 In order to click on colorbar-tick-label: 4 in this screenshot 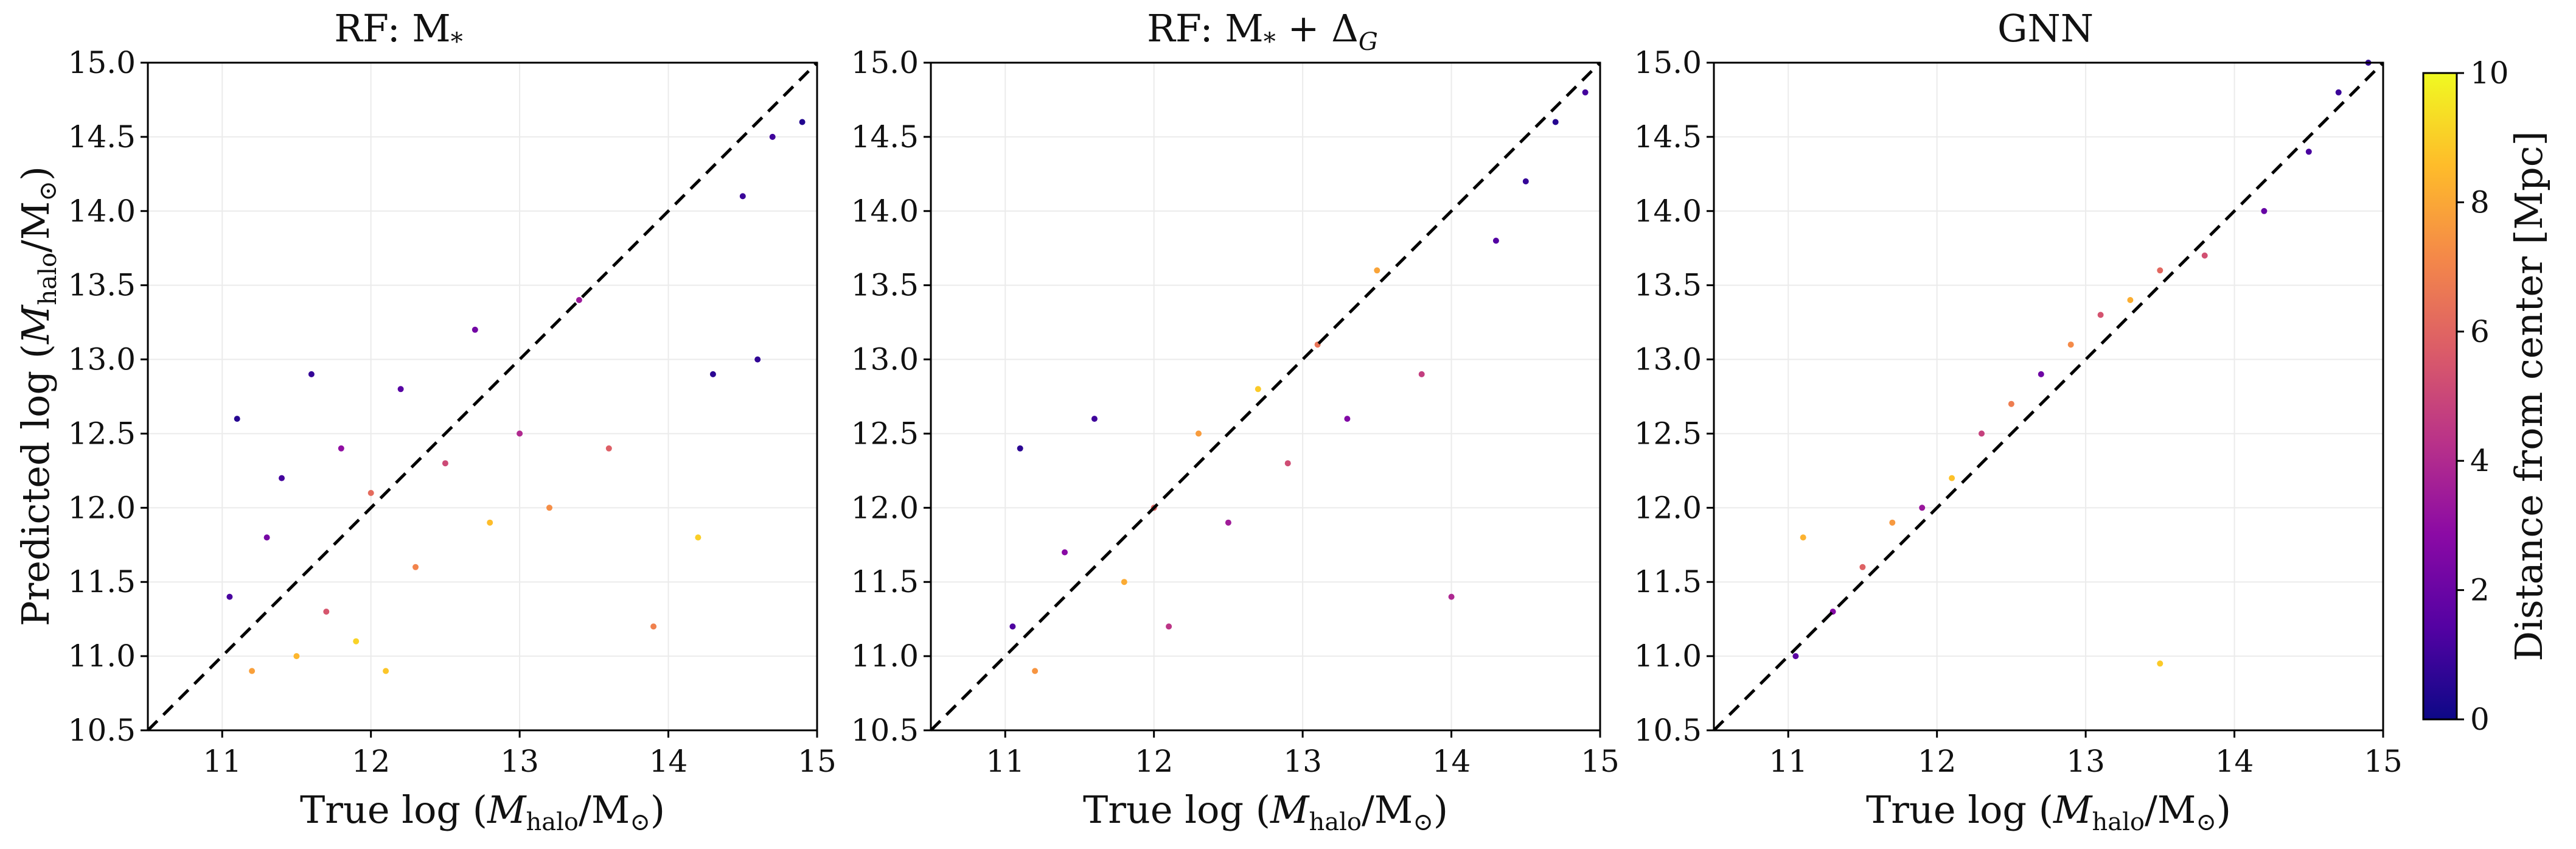, I will do `click(2480, 460)`.